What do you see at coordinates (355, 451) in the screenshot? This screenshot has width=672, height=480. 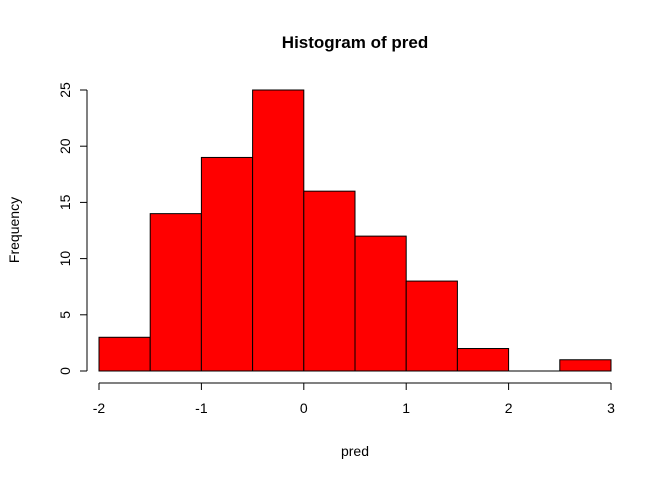 I see `x-axis-label: pred` at bounding box center [355, 451].